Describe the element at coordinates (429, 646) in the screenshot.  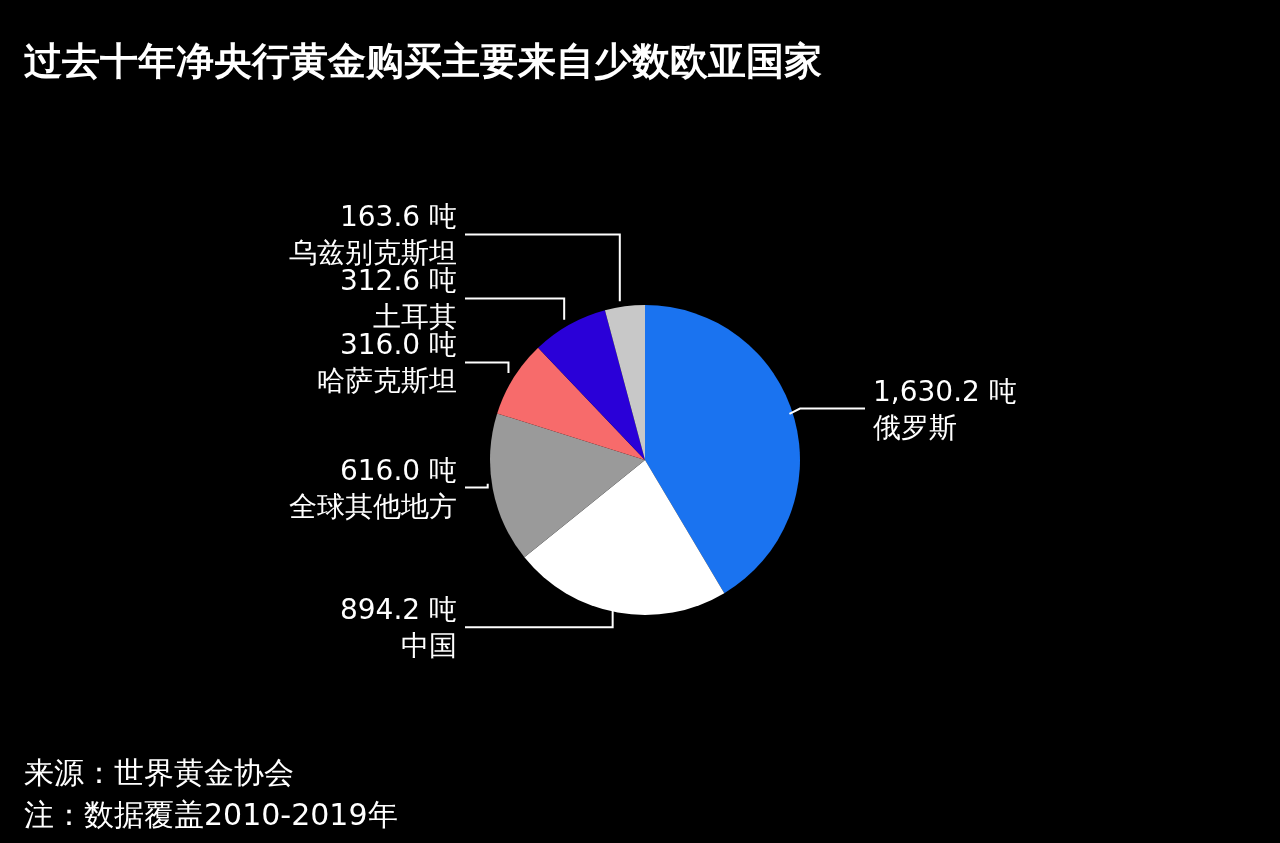
I see `slice-label: 中国` at that location.